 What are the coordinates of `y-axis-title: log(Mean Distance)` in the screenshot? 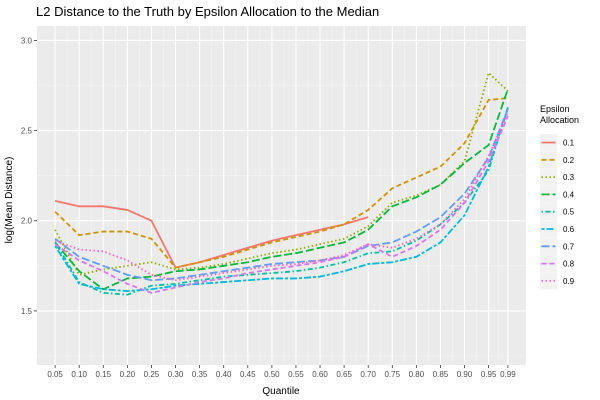 It's located at (9, 200).